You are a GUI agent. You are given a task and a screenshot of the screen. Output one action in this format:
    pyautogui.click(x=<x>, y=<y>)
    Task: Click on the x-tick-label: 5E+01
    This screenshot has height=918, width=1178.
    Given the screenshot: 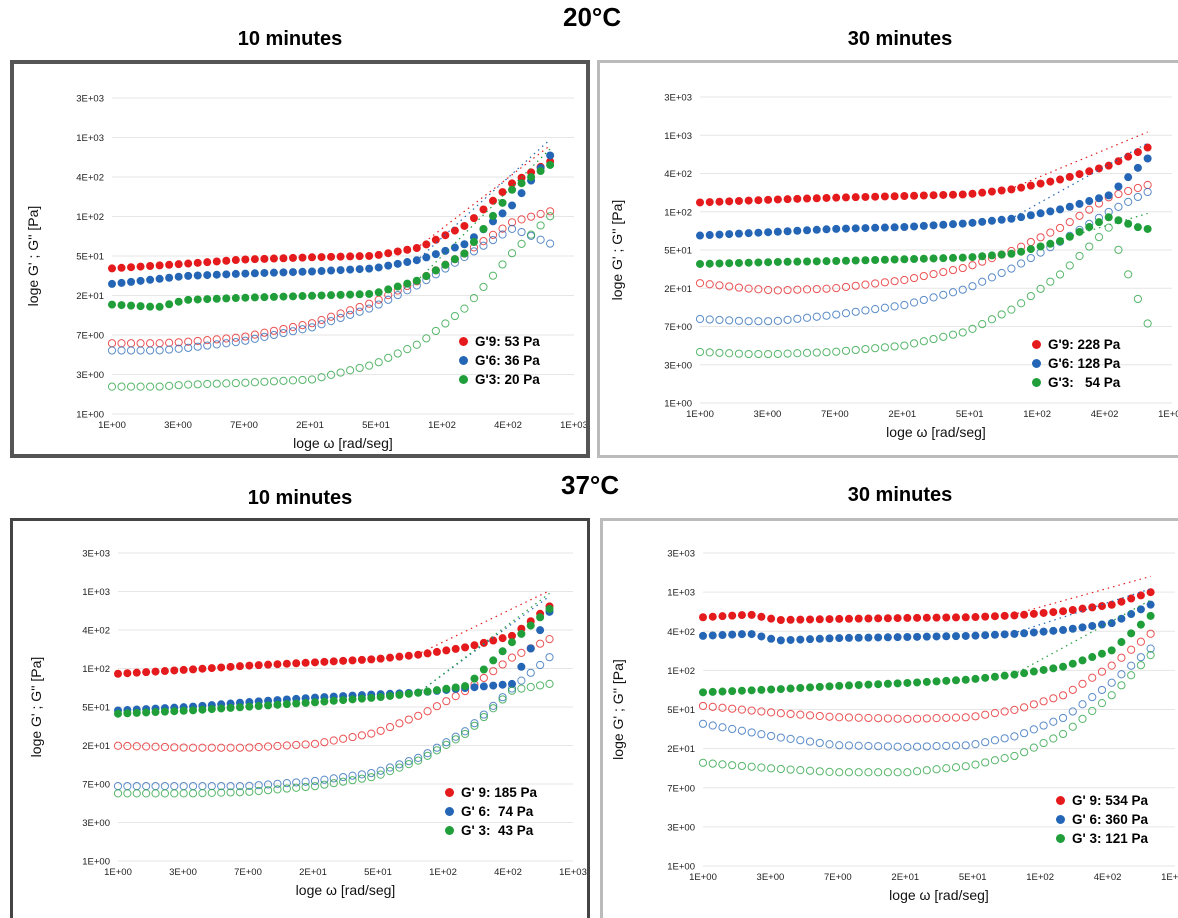 What is the action you would take?
    pyautogui.click(x=973, y=877)
    